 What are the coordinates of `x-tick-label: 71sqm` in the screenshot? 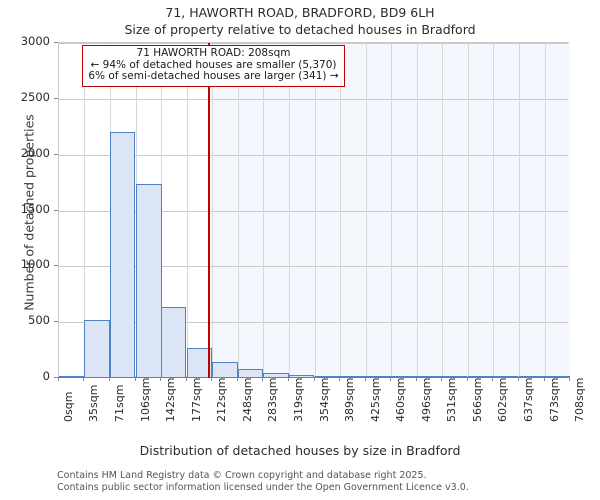 It's located at (119, 403).